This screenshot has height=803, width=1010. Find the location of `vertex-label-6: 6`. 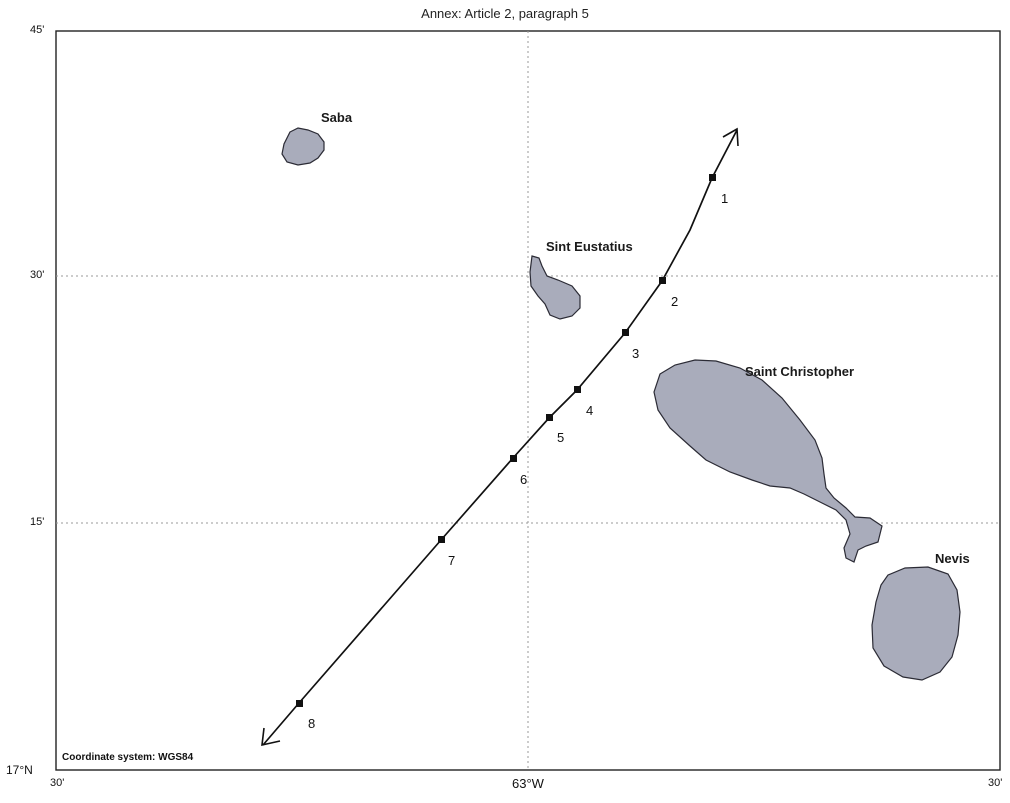

vertex-label-6: 6 is located at coordinates (523, 479).